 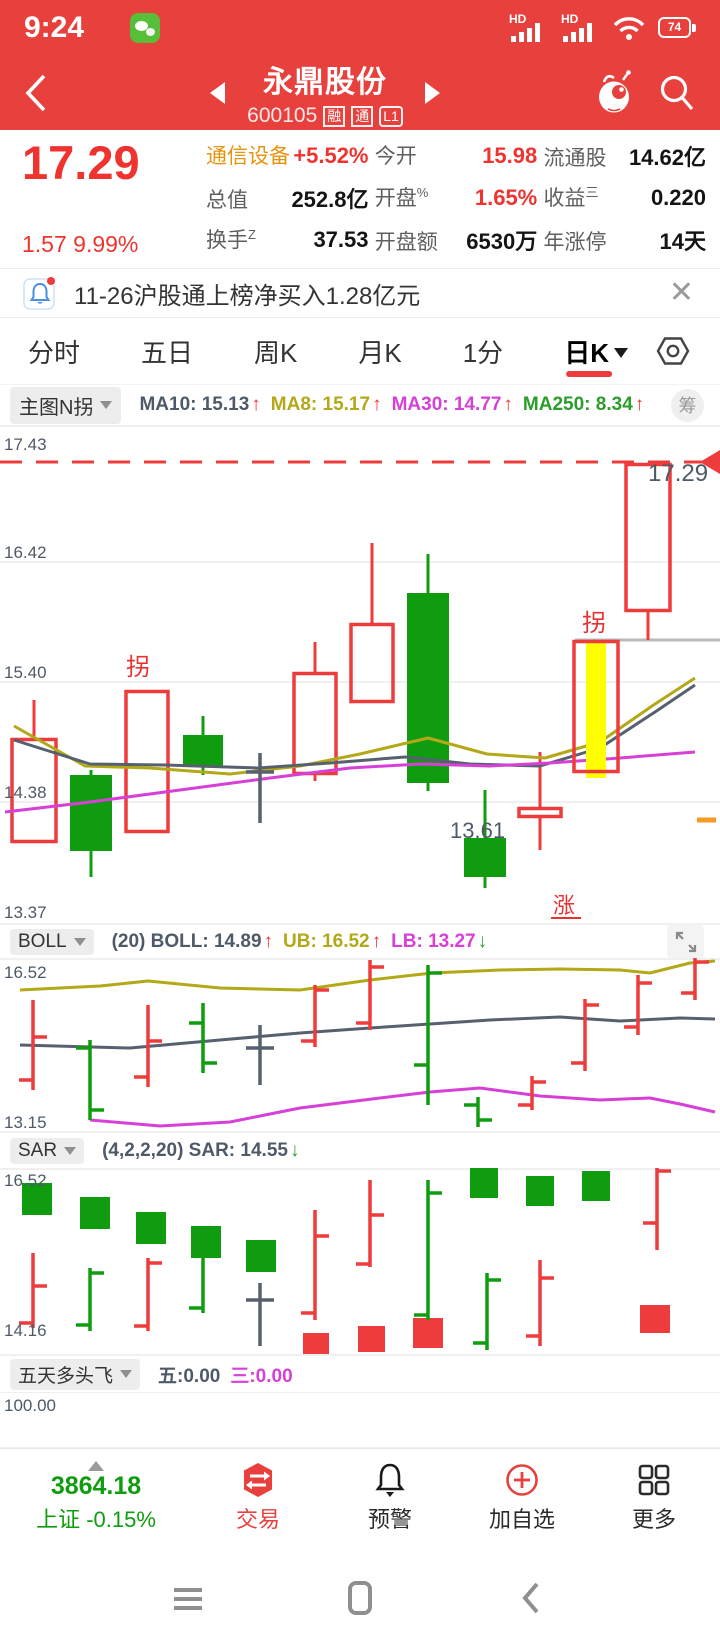 I want to click on tab-日K: 日K, so click(x=596, y=351).